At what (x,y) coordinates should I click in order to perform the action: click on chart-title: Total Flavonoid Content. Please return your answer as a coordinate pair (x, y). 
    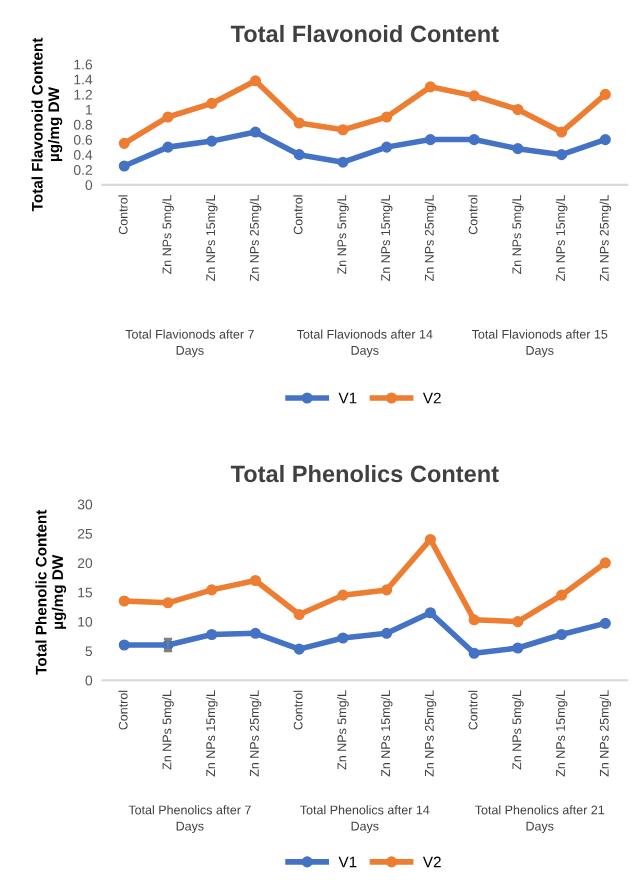
    Looking at the image, I should click on (364, 33).